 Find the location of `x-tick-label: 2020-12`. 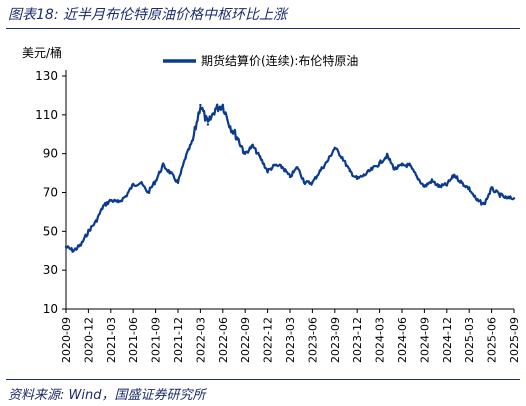

x-tick-label: 2020-12 is located at coordinates (88, 340).